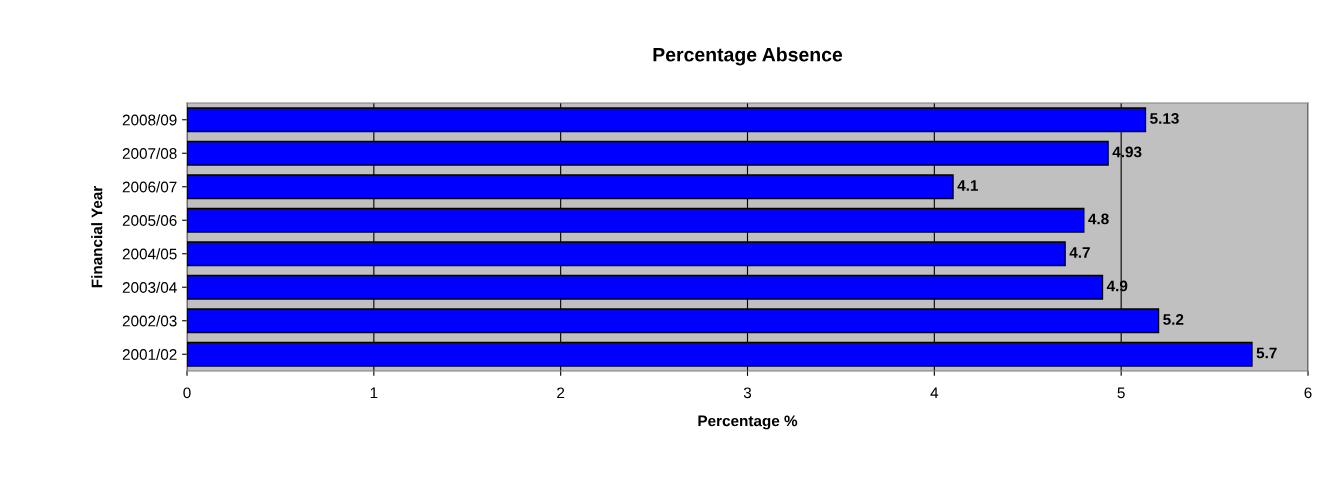 This screenshot has height=501, width=1333. Describe the element at coordinates (149, 153) in the screenshot. I see `y-tick-label: 2007/08` at that location.